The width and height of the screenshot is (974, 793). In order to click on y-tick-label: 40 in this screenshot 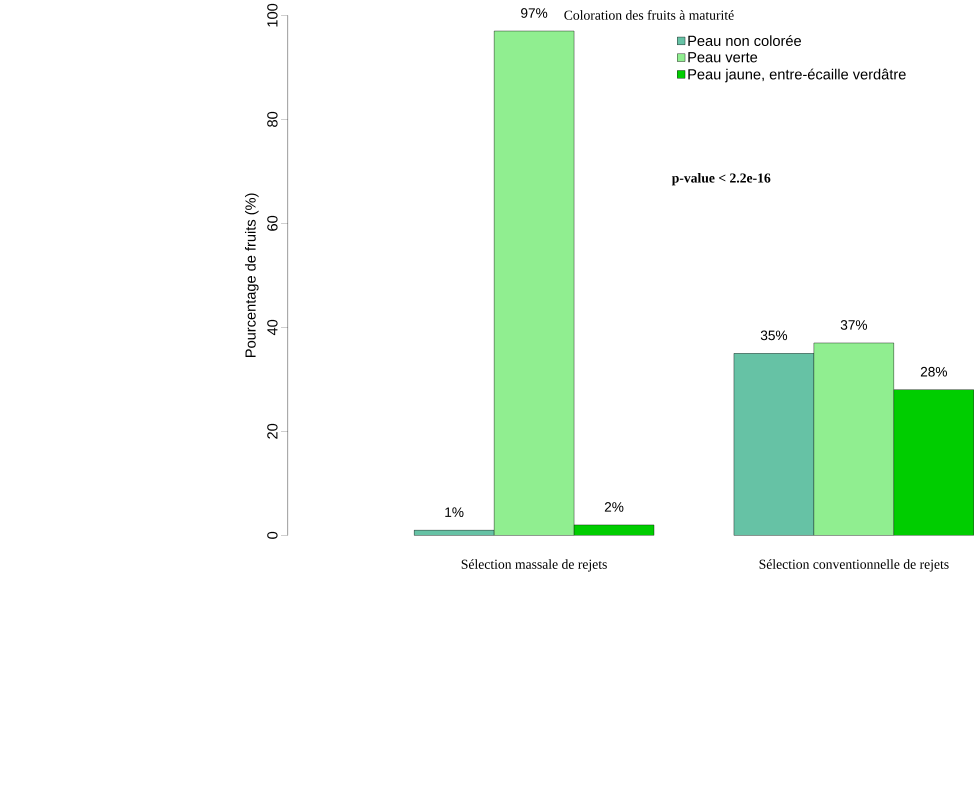, I will do `click(272, 328)`.